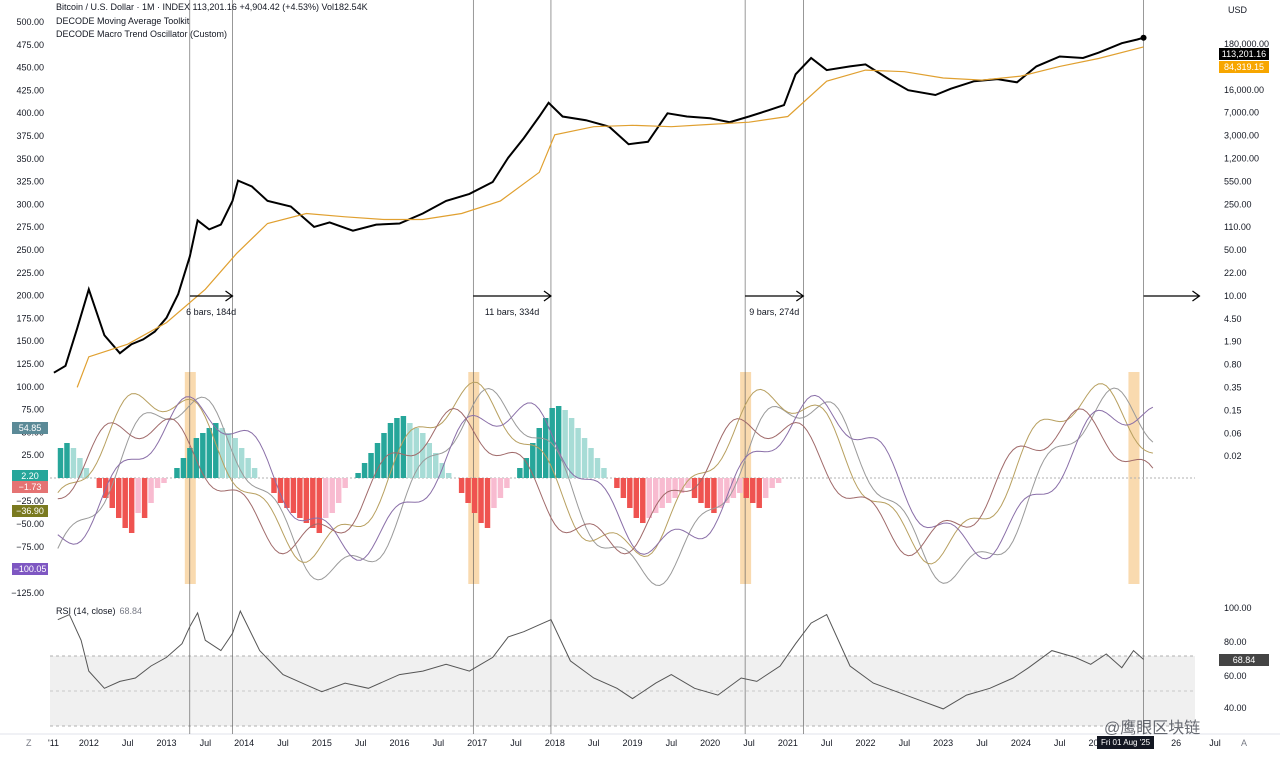 This screenshot has height=758, width=1280. What do you see at coordinates (30, 113) in the screenshot?
I see `left-axis-tick: 400.00` at bounding box center [30, 113].